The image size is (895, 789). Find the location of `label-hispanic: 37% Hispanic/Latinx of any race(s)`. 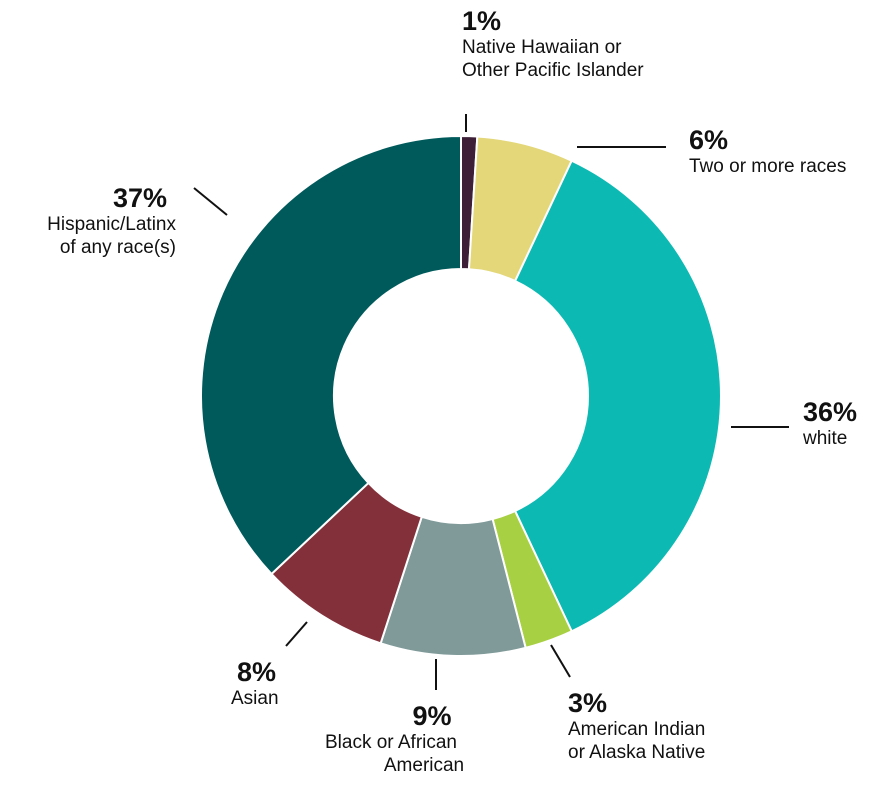

label-hispanic: 37% Hispanic/Latinx of any race(s) is located at coordinates (88, 221).